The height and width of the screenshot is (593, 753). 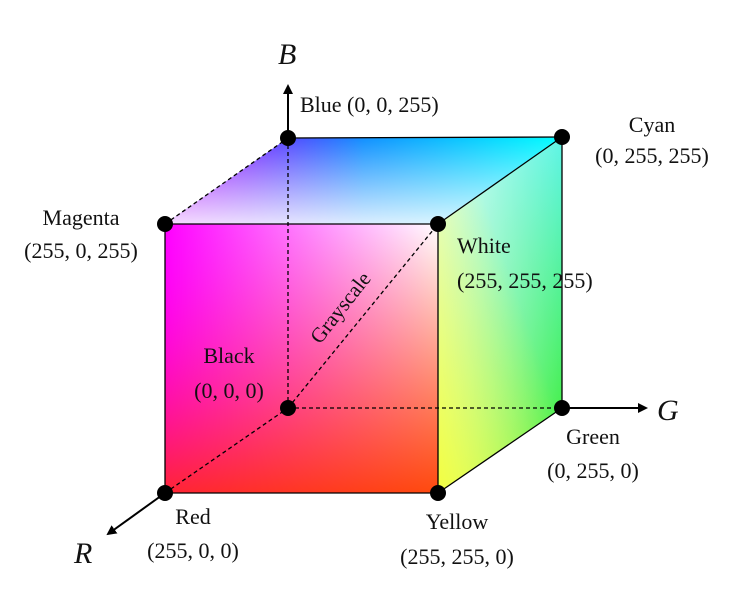 What do you see at coordinates (193, 550) in the screenshot?
I see `red-vertex-value: (255, 0, 0)` at bounding box center [193, 550].